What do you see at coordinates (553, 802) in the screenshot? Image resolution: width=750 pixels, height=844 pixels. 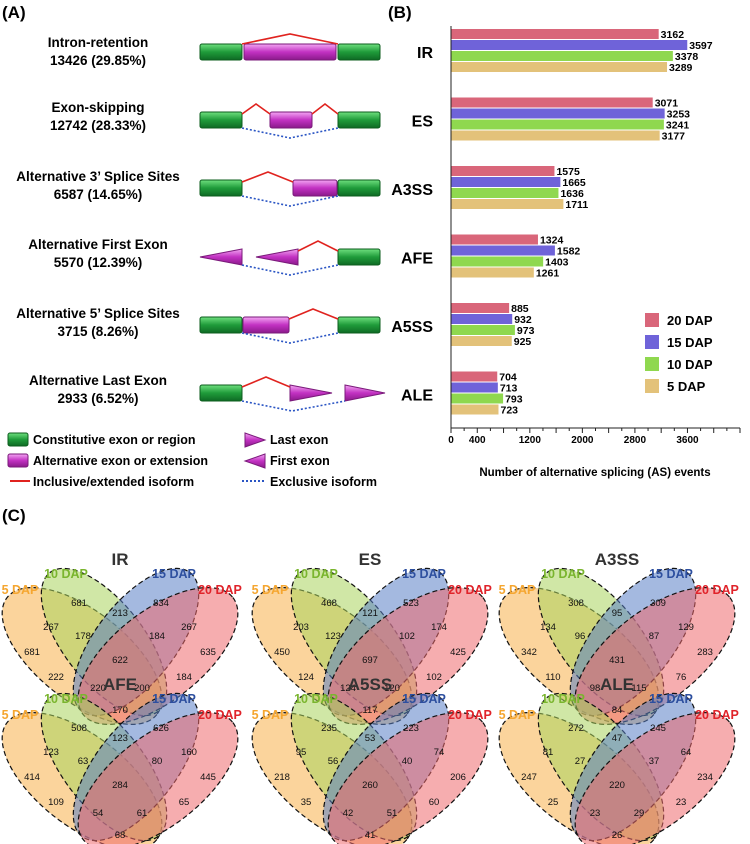 I see `venn-region-count: 25` at bounding box center [553, 802].